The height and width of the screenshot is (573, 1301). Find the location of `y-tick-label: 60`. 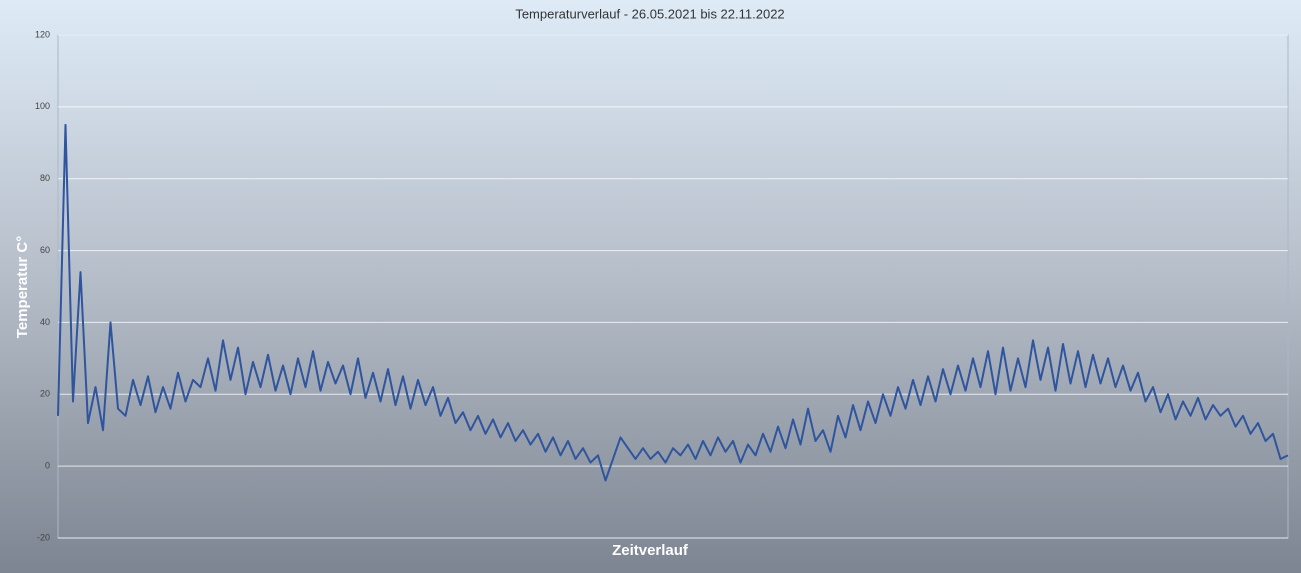

y-tick-label: 60 is located at coordinates (45, 250).